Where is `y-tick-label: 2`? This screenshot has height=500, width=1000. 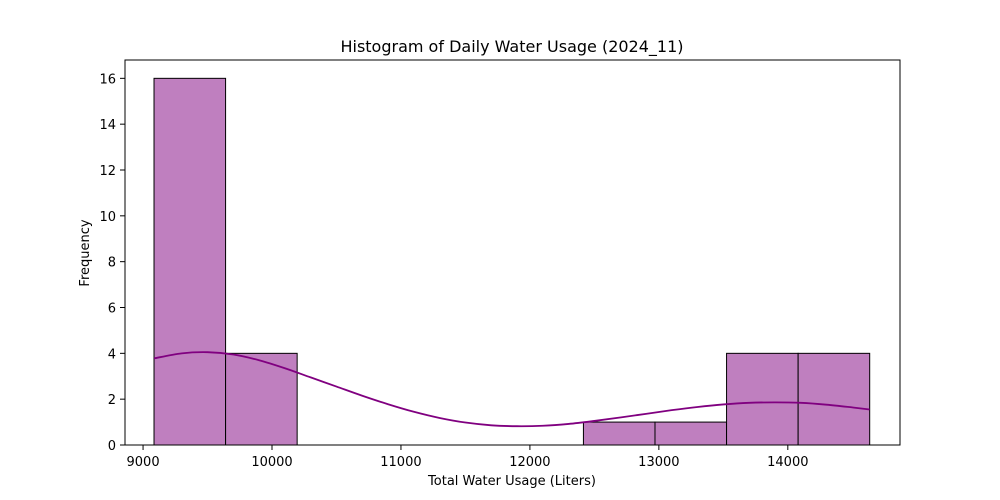
y-tick-label: 2 is located at coordinates (112, 400).